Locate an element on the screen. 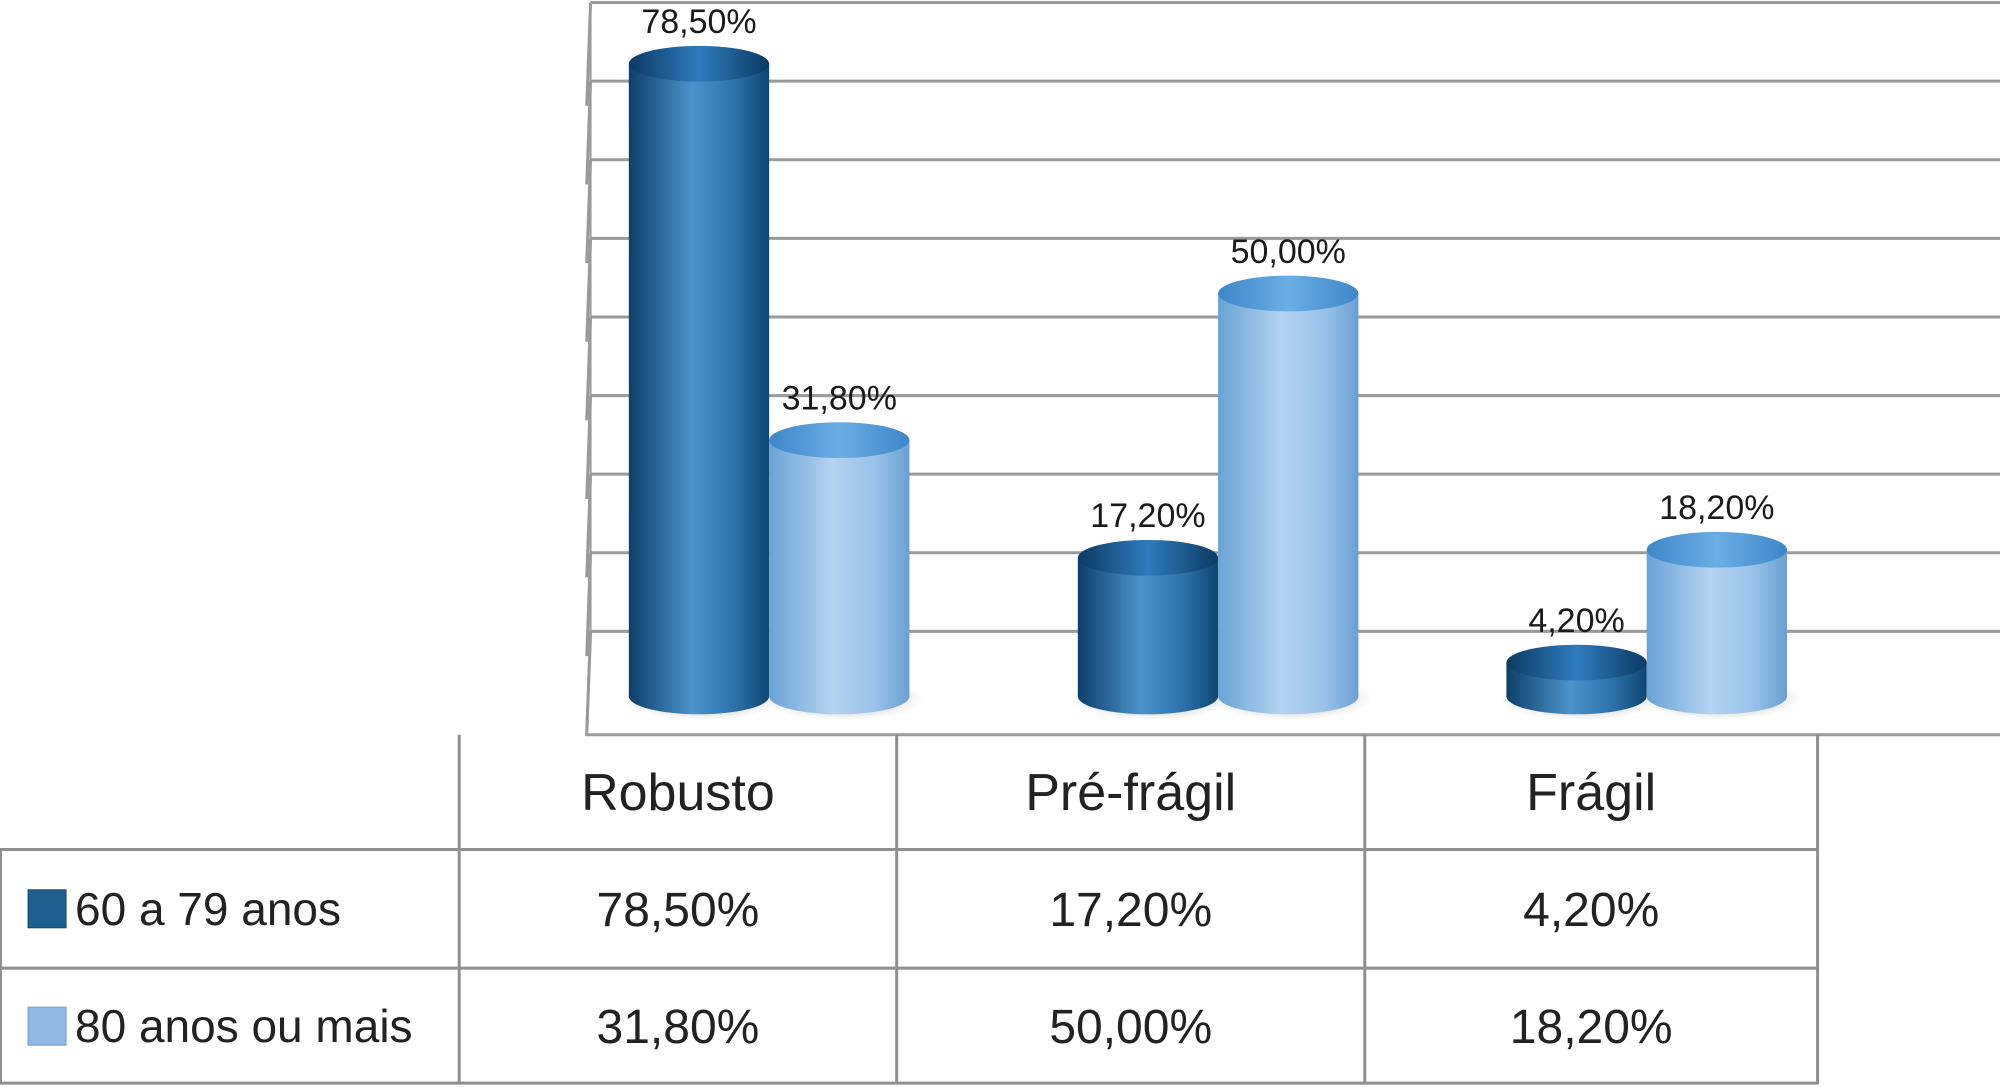 The width and height of the screenshot is (2000, 1087). data-label-2-1: 18,20% is located at coordinates (1716, 508).